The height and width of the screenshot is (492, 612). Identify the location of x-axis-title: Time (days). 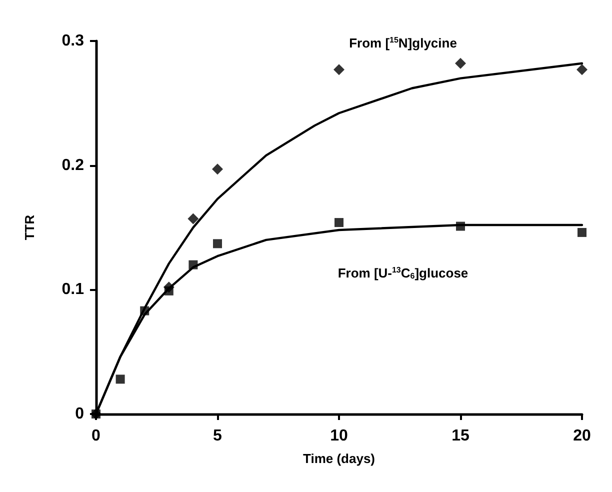
(339, 458).